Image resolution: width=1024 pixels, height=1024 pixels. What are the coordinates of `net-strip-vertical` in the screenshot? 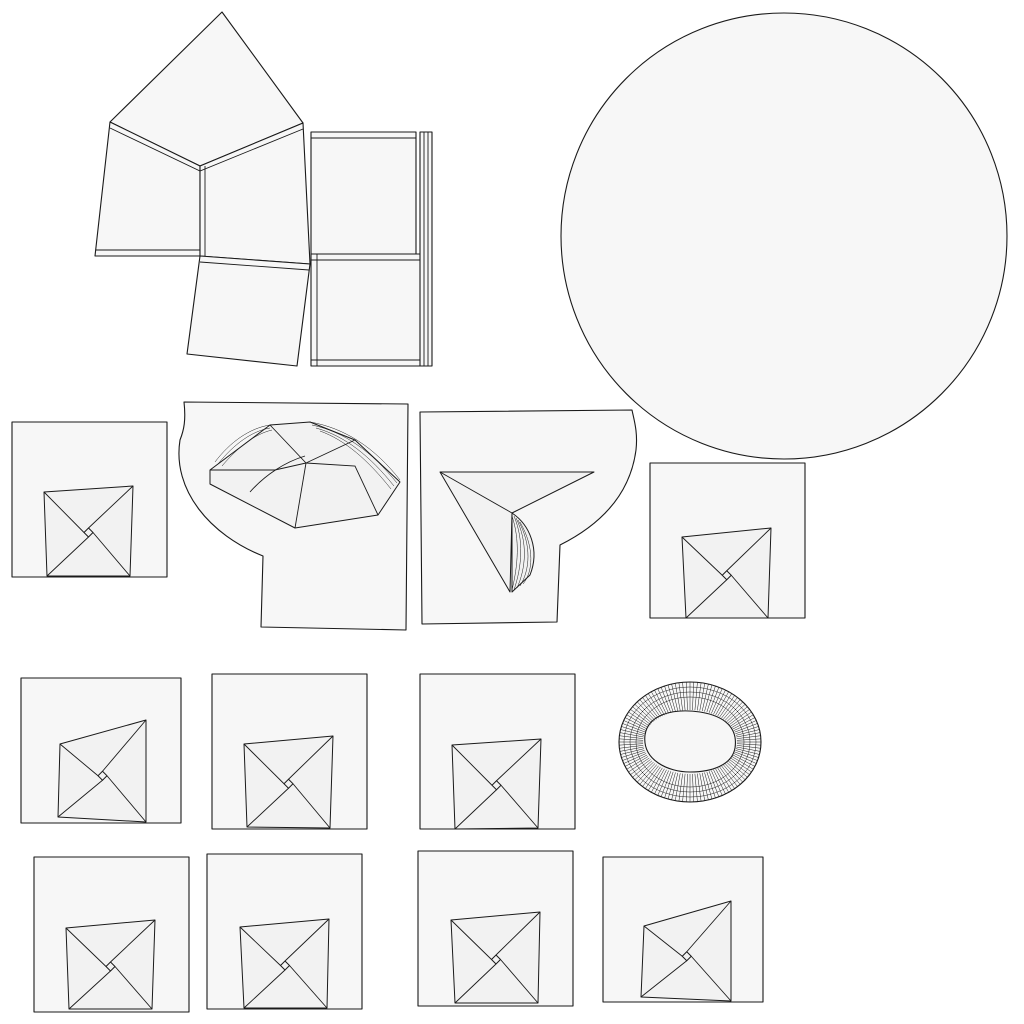 It's located at (426, 249).